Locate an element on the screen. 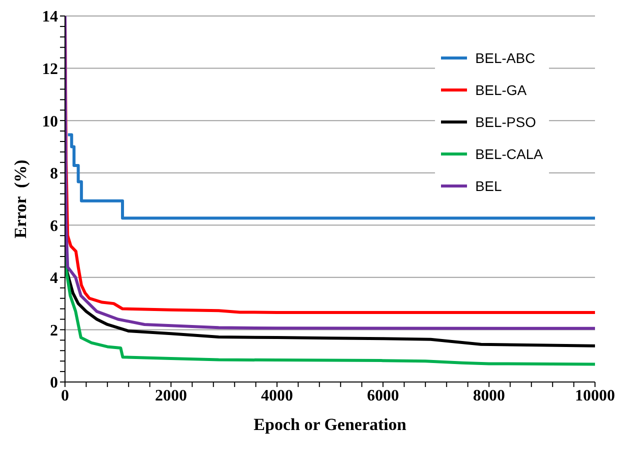 The height and width of the screenshot is (454, 627). y-tick-label: 12 is located at coordinates (50, 69).